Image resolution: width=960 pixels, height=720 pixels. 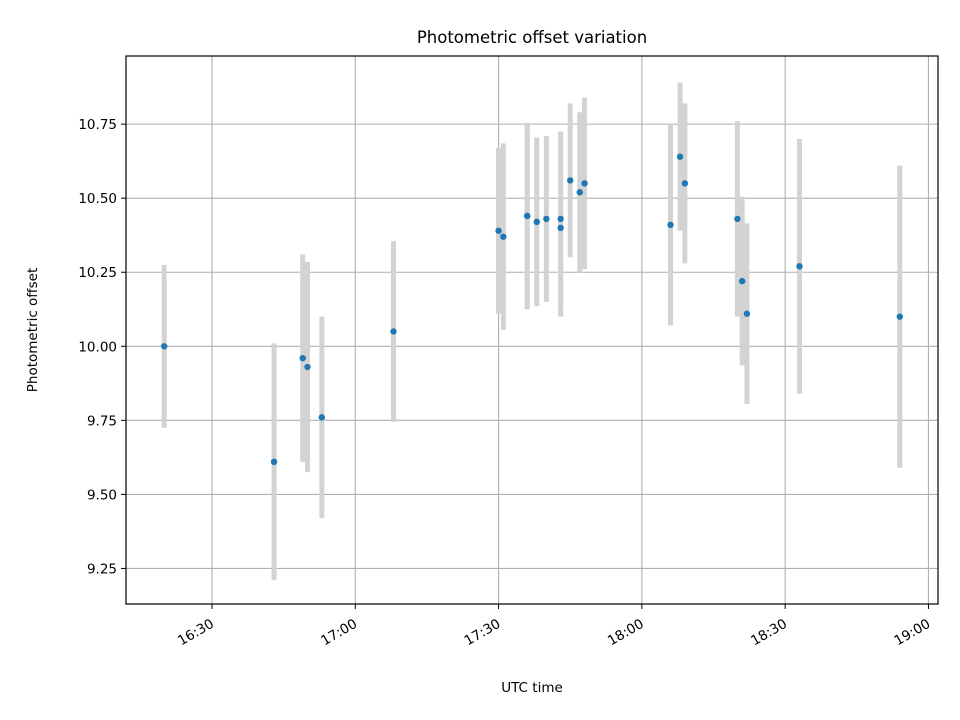 I want to click on y-axis-ticks: 9.25 9.50 9.75 10.00 10.25 10.50 10.75, so click(x=102, y=347).